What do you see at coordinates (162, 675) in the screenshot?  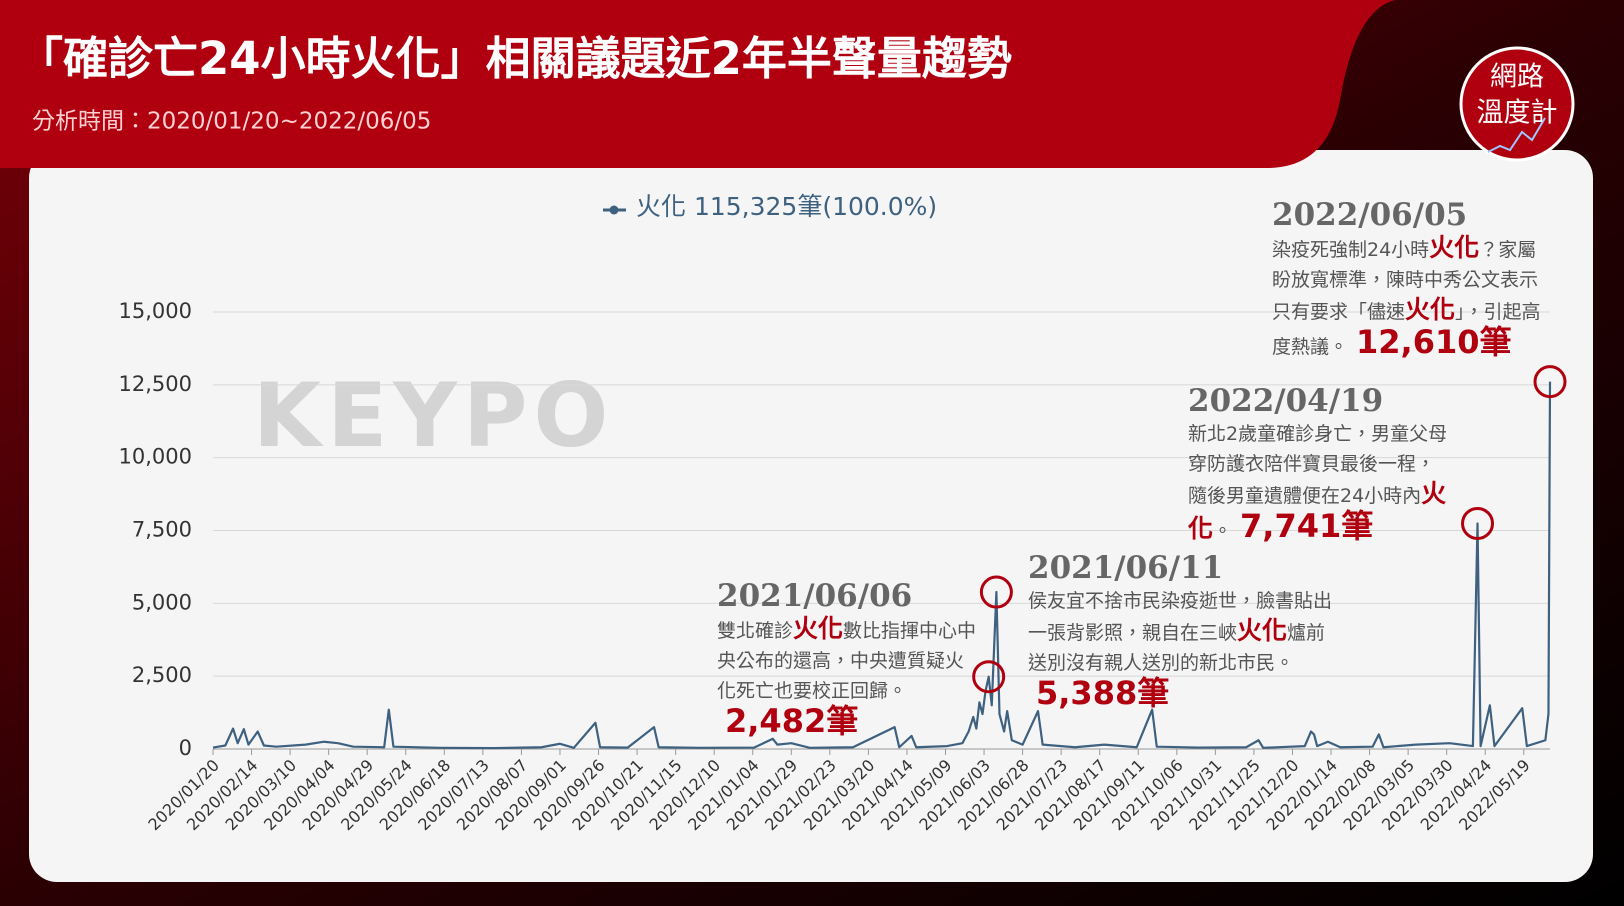 I see `y-tick-label: 2,500` at bounding box center [162, 675].